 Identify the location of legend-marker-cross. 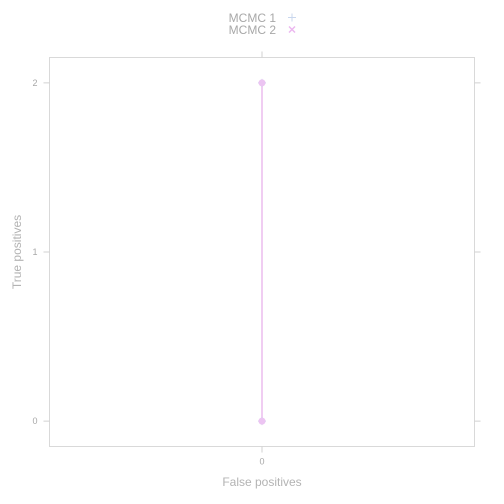
(292, 29).